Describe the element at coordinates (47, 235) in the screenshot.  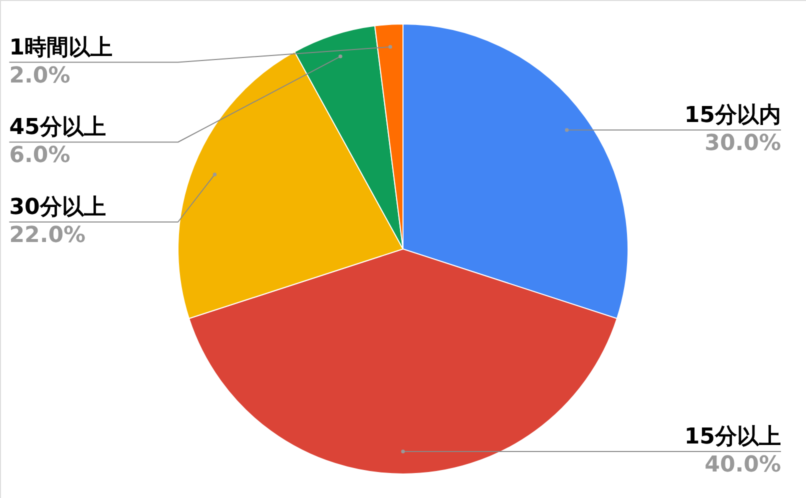
I see `data-label: 22.0%` at that location.